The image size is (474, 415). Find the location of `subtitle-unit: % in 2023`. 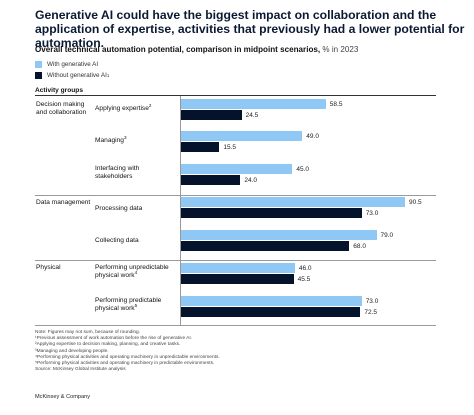

subtitle-unit: % in 2023 is located at coordinates (340, 49).